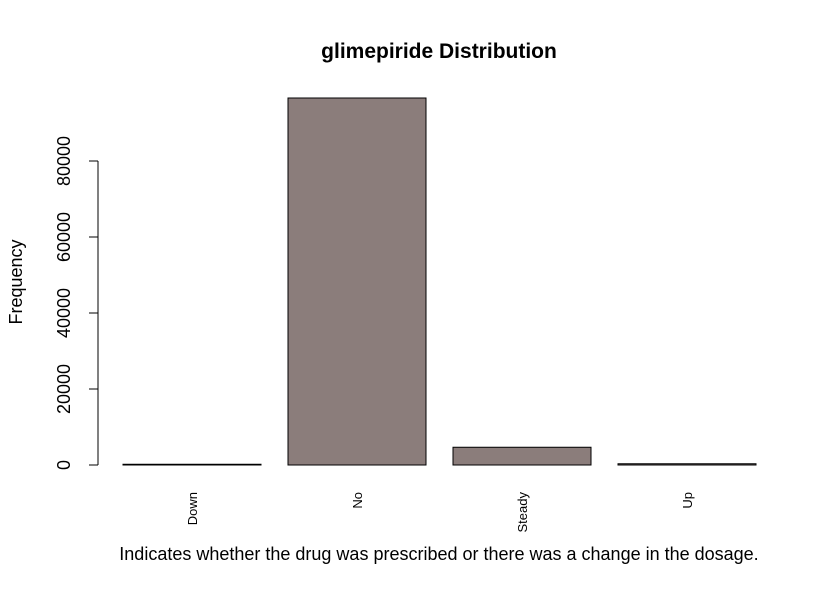  I want to click on y-axis: 0 20000 40000 60000 80000, so click(76, 303).